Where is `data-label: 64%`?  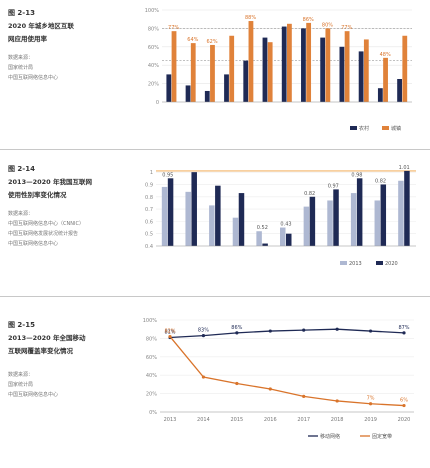 data-label: 64% is located at coordinates (192, 40).